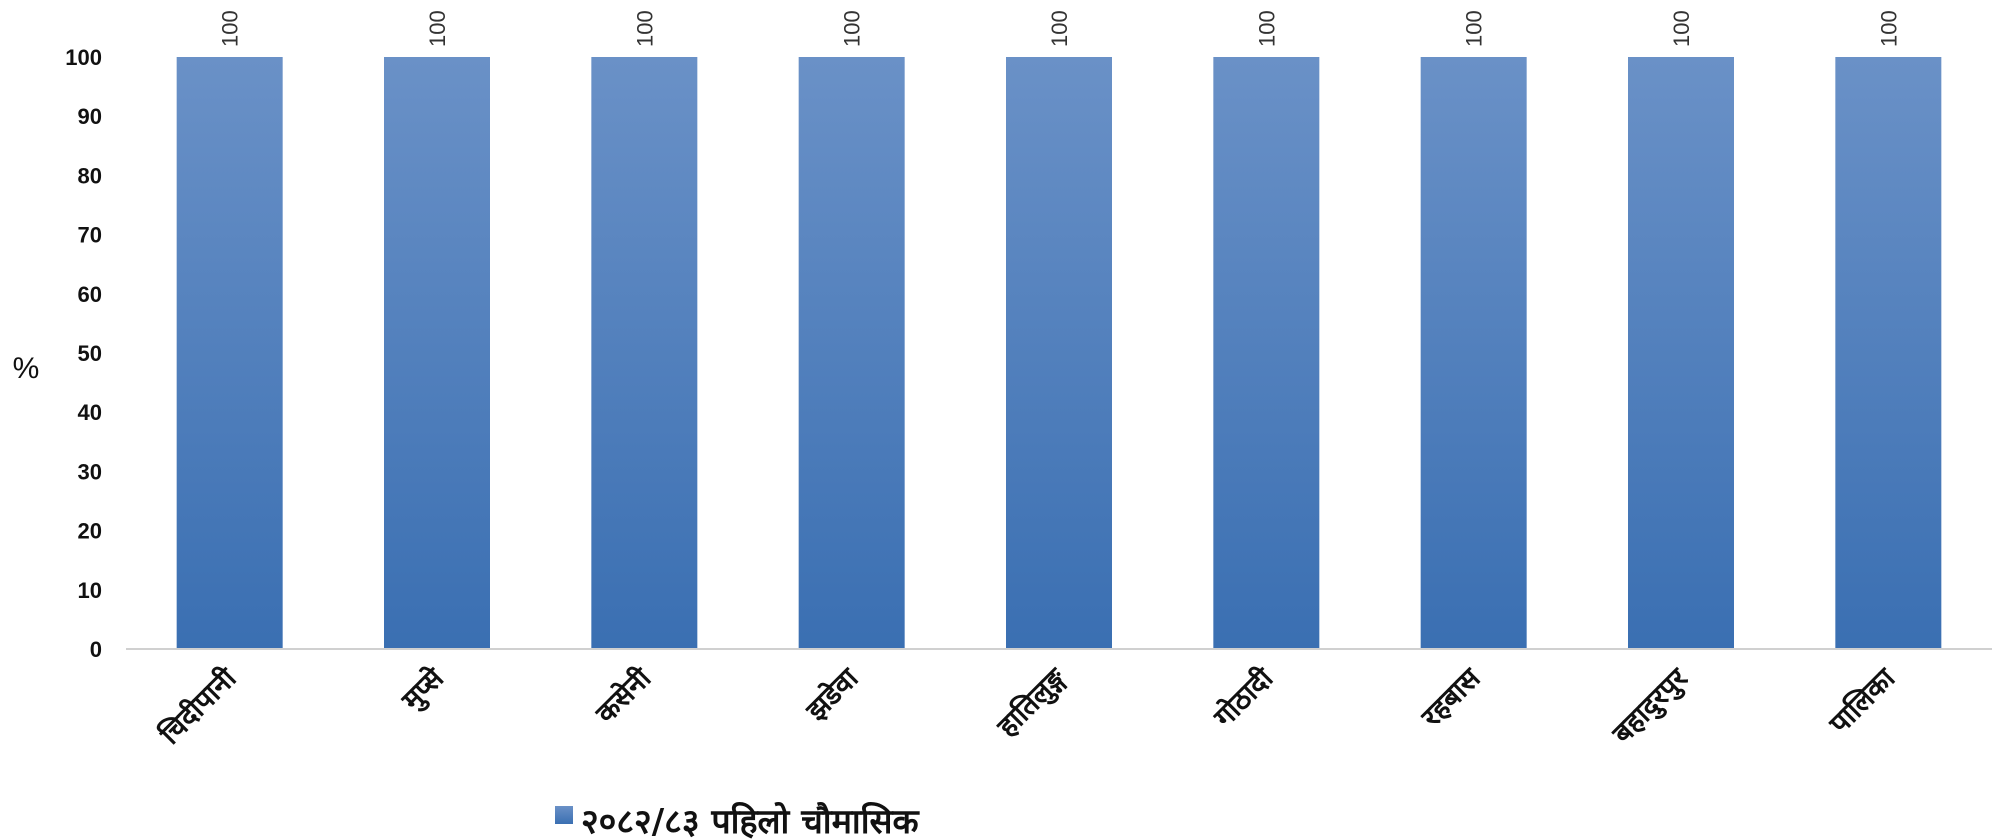  What do you see at coordinates (90, 175) in the screenshot?
I see `y-tick-label: 80` at bounding box center [90, 175].